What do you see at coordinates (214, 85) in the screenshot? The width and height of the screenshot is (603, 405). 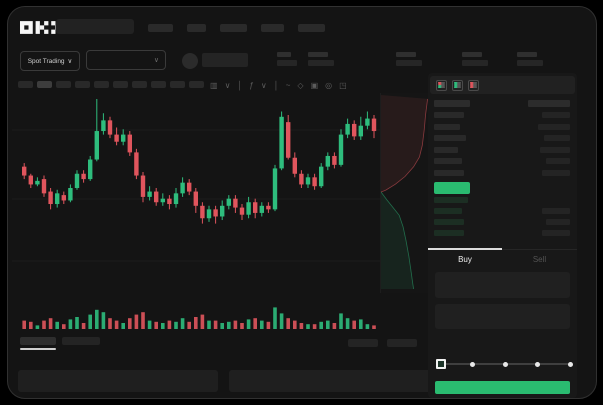 I see `candle-type-icon: ▥` at bounding box center [214, 85].